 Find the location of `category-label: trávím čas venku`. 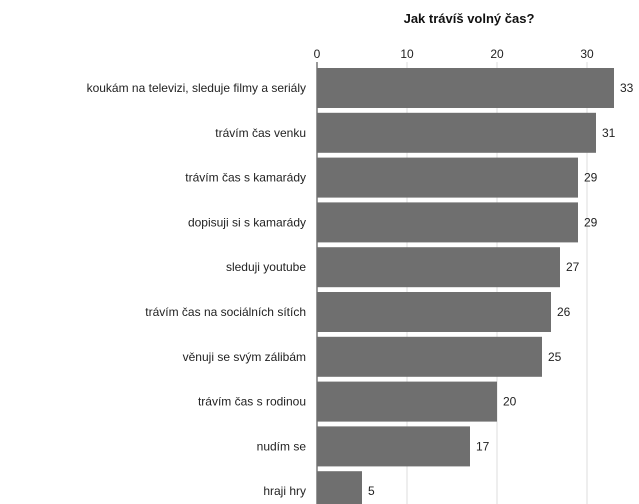

category-label: trávím čas venku is located at coordinates (260, 133).